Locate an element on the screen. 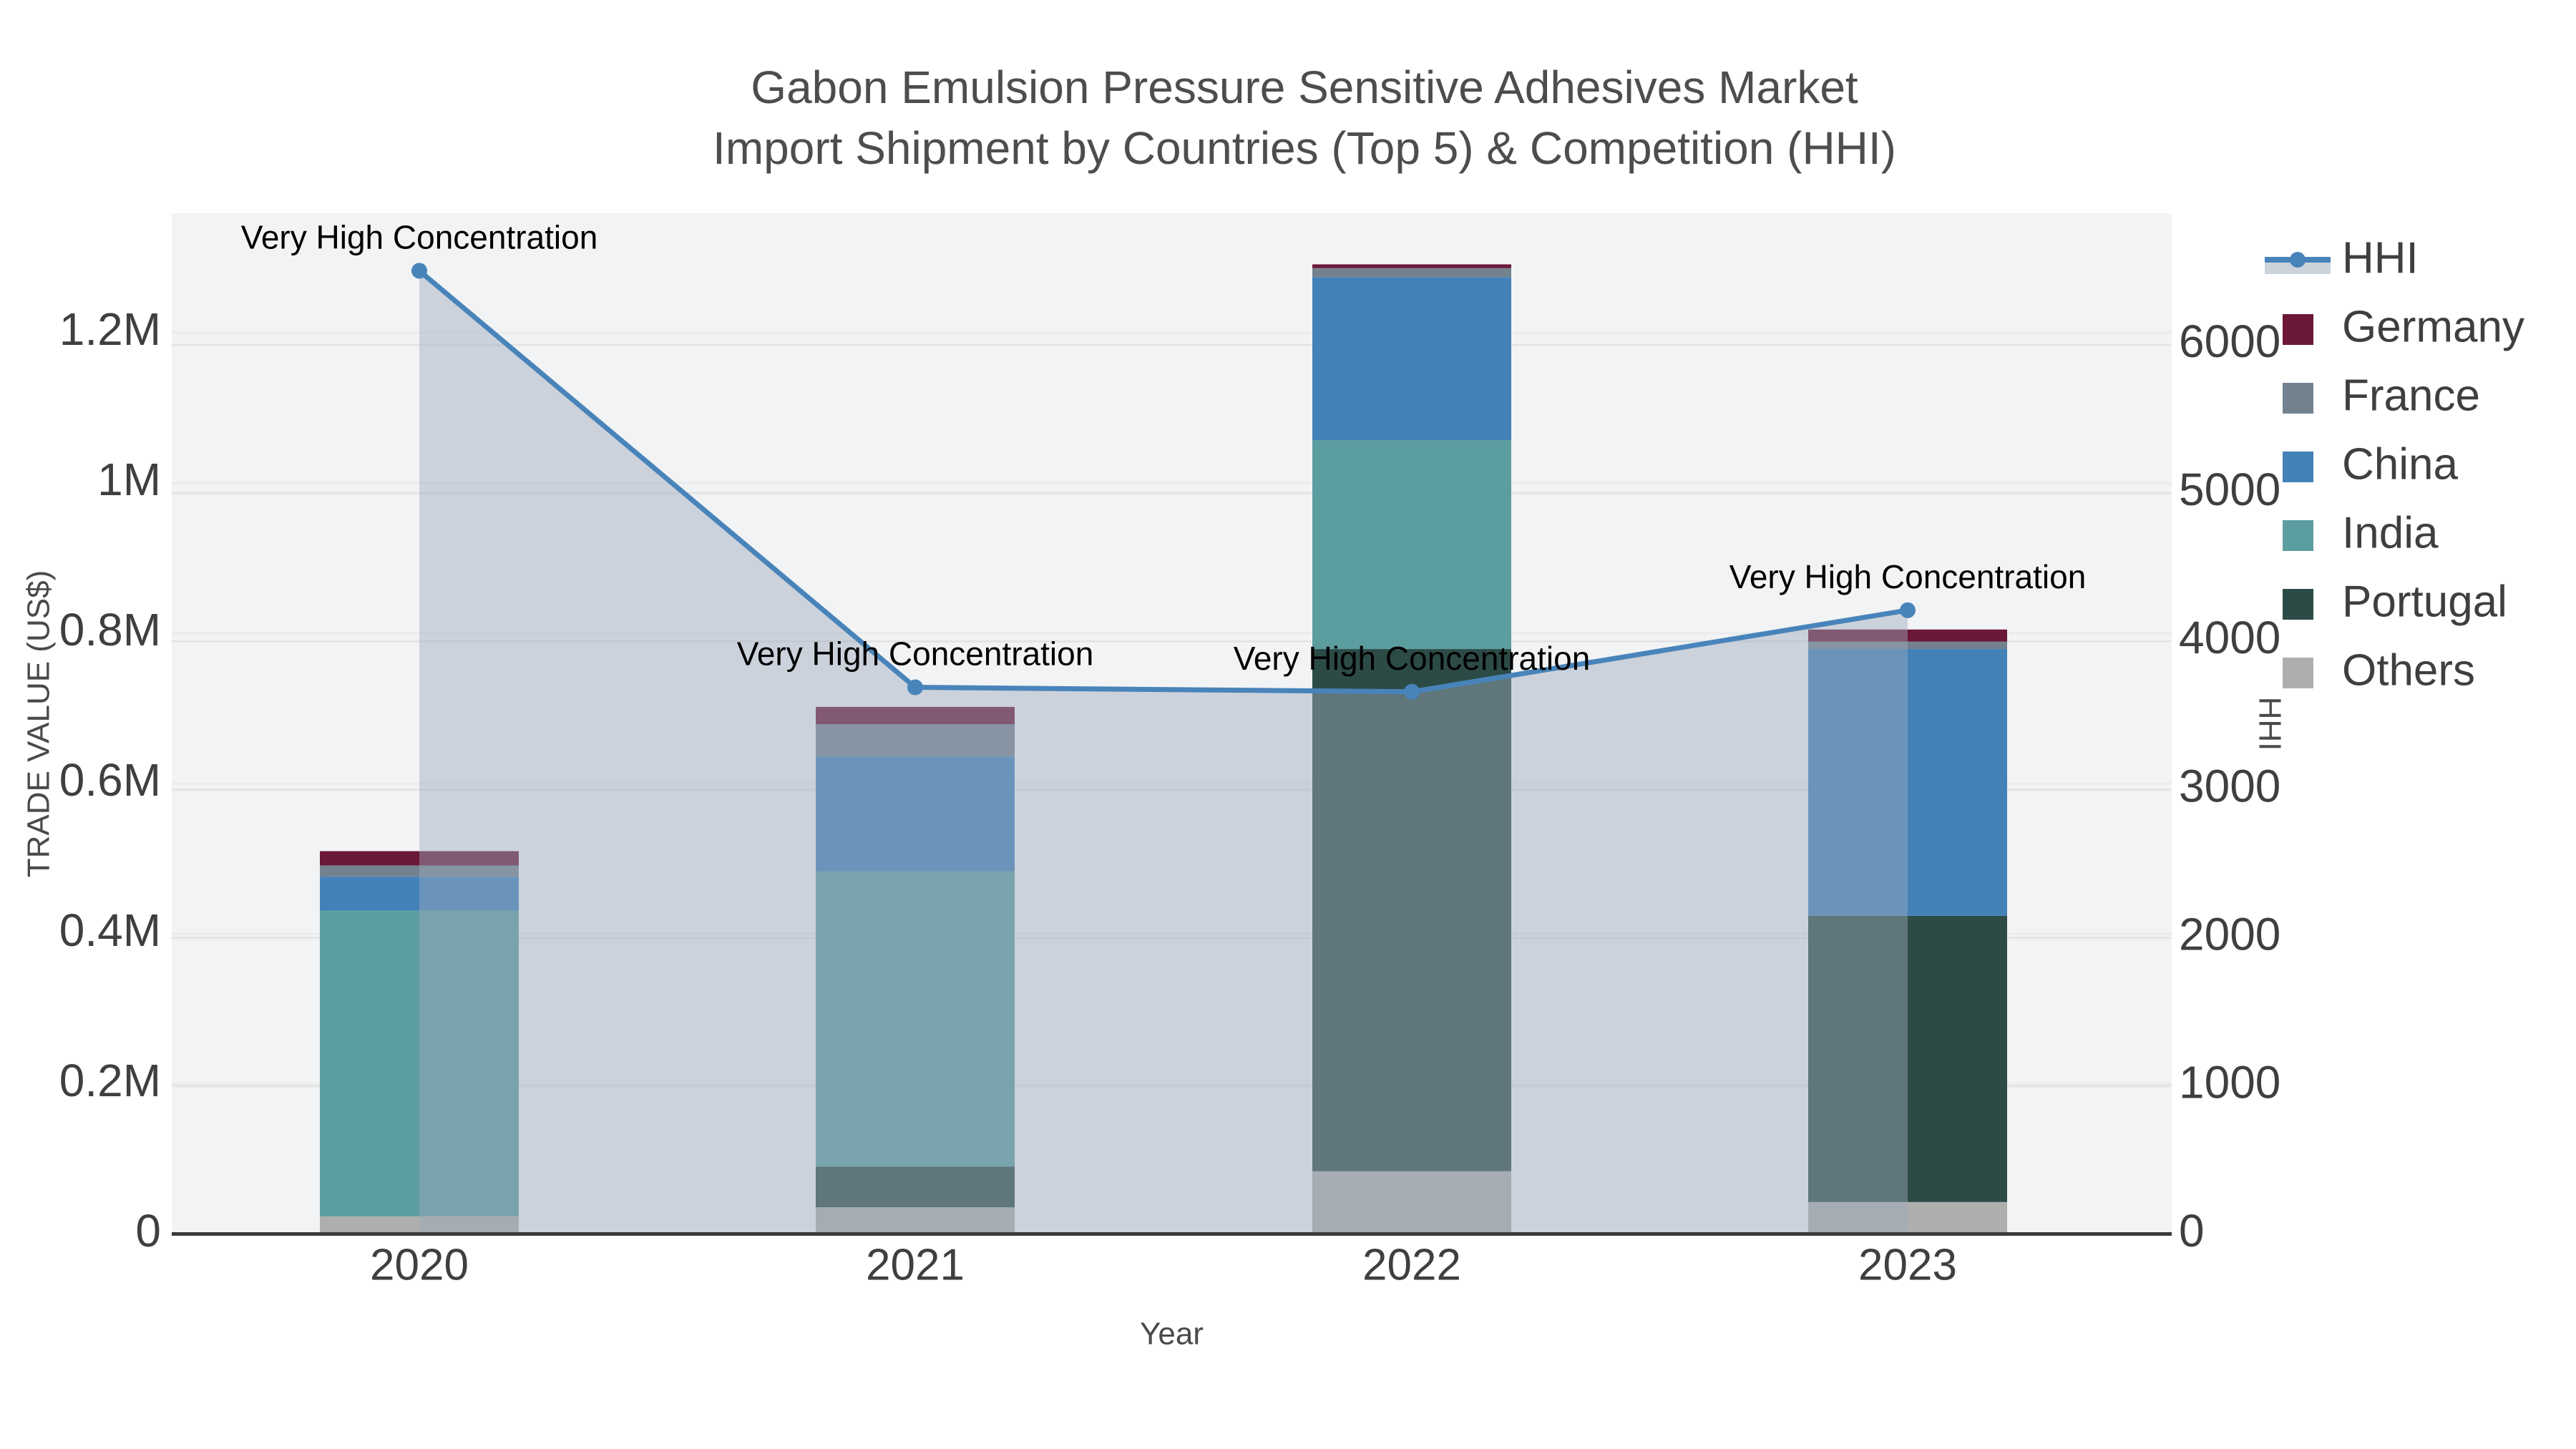  legend-label-china: China is located at coordinates (2400, 464).